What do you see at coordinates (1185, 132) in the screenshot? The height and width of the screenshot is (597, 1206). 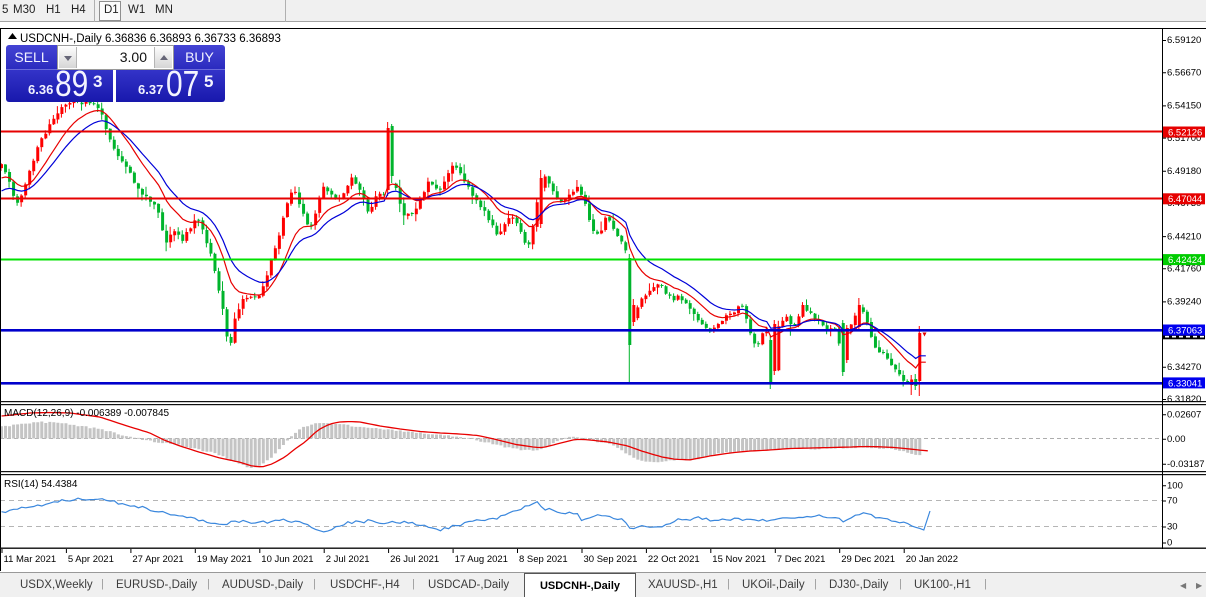 I see `svg-text: 6.52126` at bounding box center [1185, 132].